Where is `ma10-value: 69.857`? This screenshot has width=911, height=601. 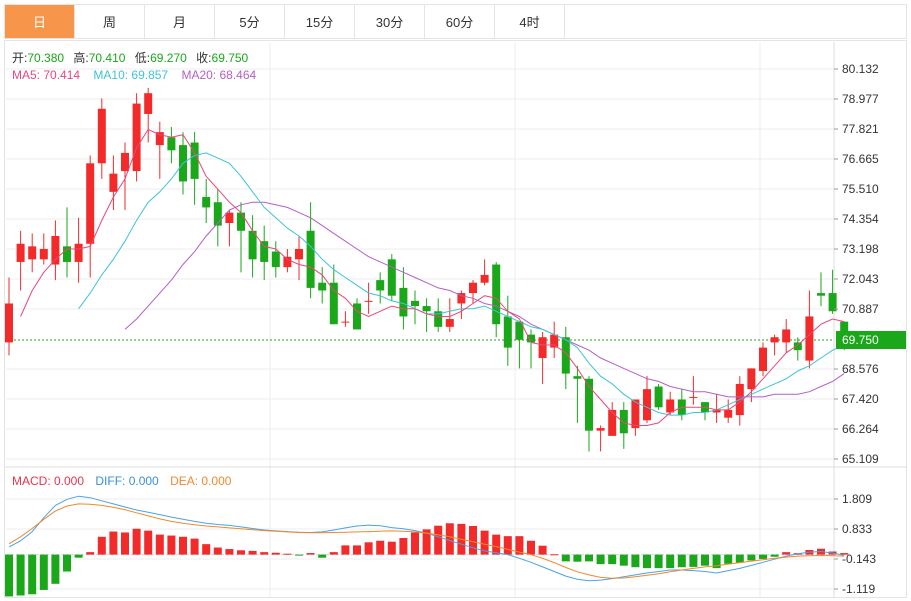 ma10-value: 69.857 is located at coordinates (149, 75).